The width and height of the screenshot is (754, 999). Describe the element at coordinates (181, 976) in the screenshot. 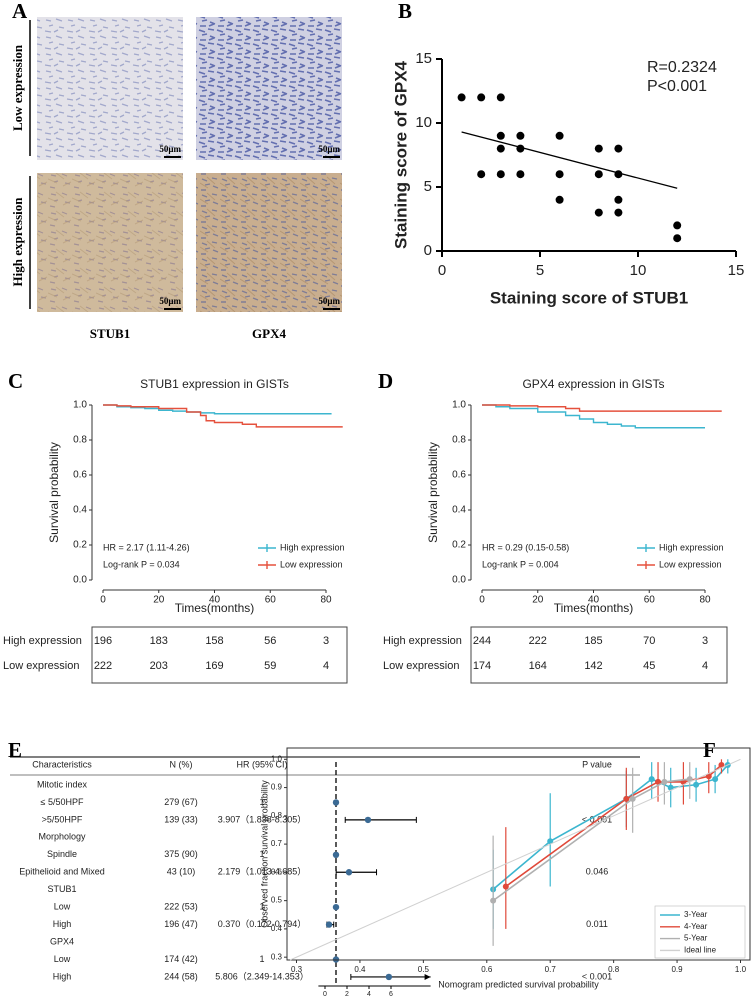

I see `row-n: 244 (58)` at that location.